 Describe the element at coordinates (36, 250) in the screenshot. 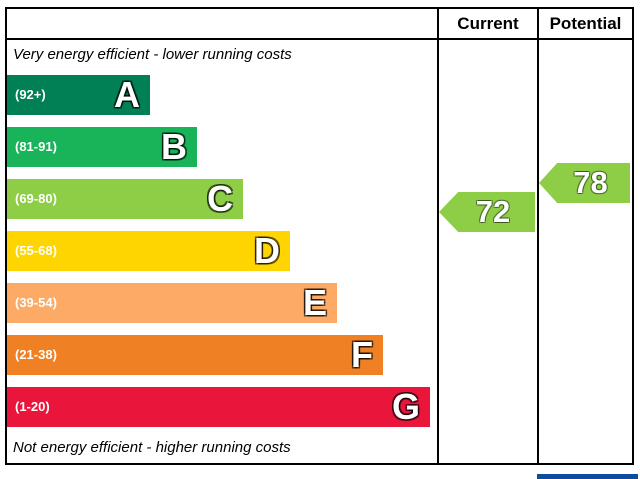

I see `band-d-range: (55-68)` at that location.